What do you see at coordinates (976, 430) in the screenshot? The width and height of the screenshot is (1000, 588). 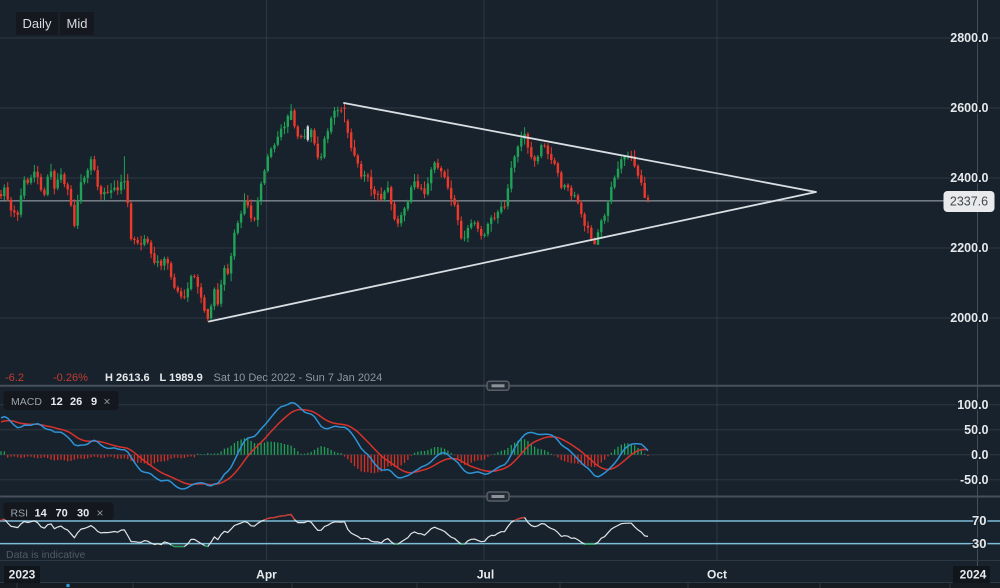 I see `svg-text: 50.0` at bounding box center [976, 430].